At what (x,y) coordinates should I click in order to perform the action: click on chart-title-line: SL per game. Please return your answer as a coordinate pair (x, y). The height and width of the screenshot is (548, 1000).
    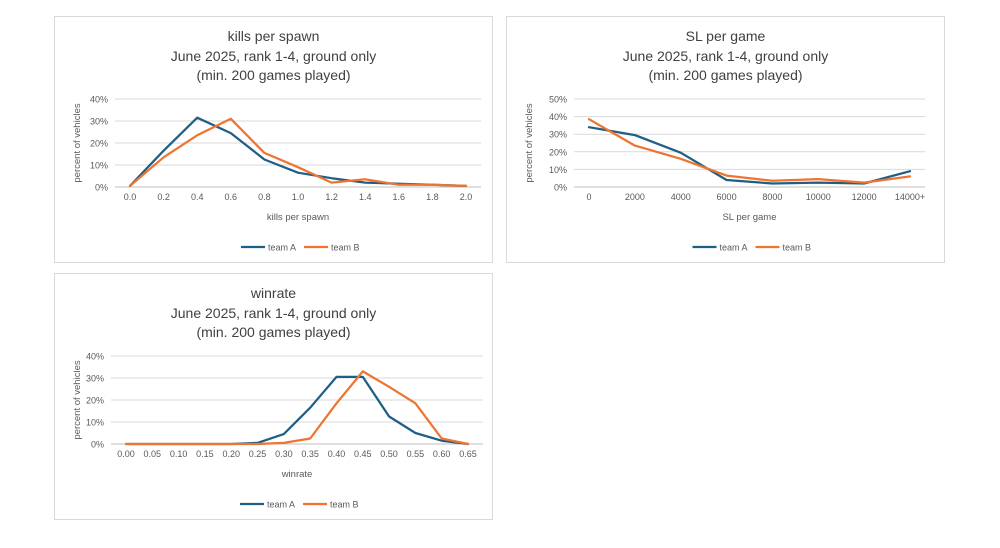
    Looking at the image, I should click on (725, 36).